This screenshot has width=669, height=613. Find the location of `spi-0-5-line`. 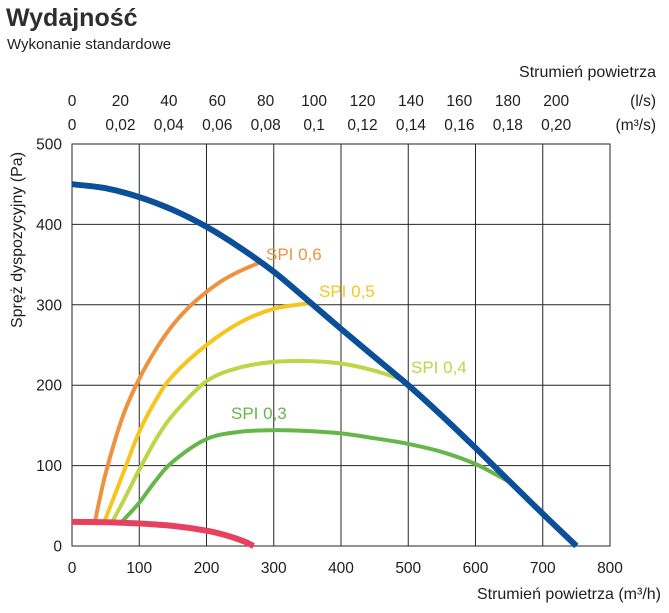

spi-0-5-line is located at coordinates (206, 412).